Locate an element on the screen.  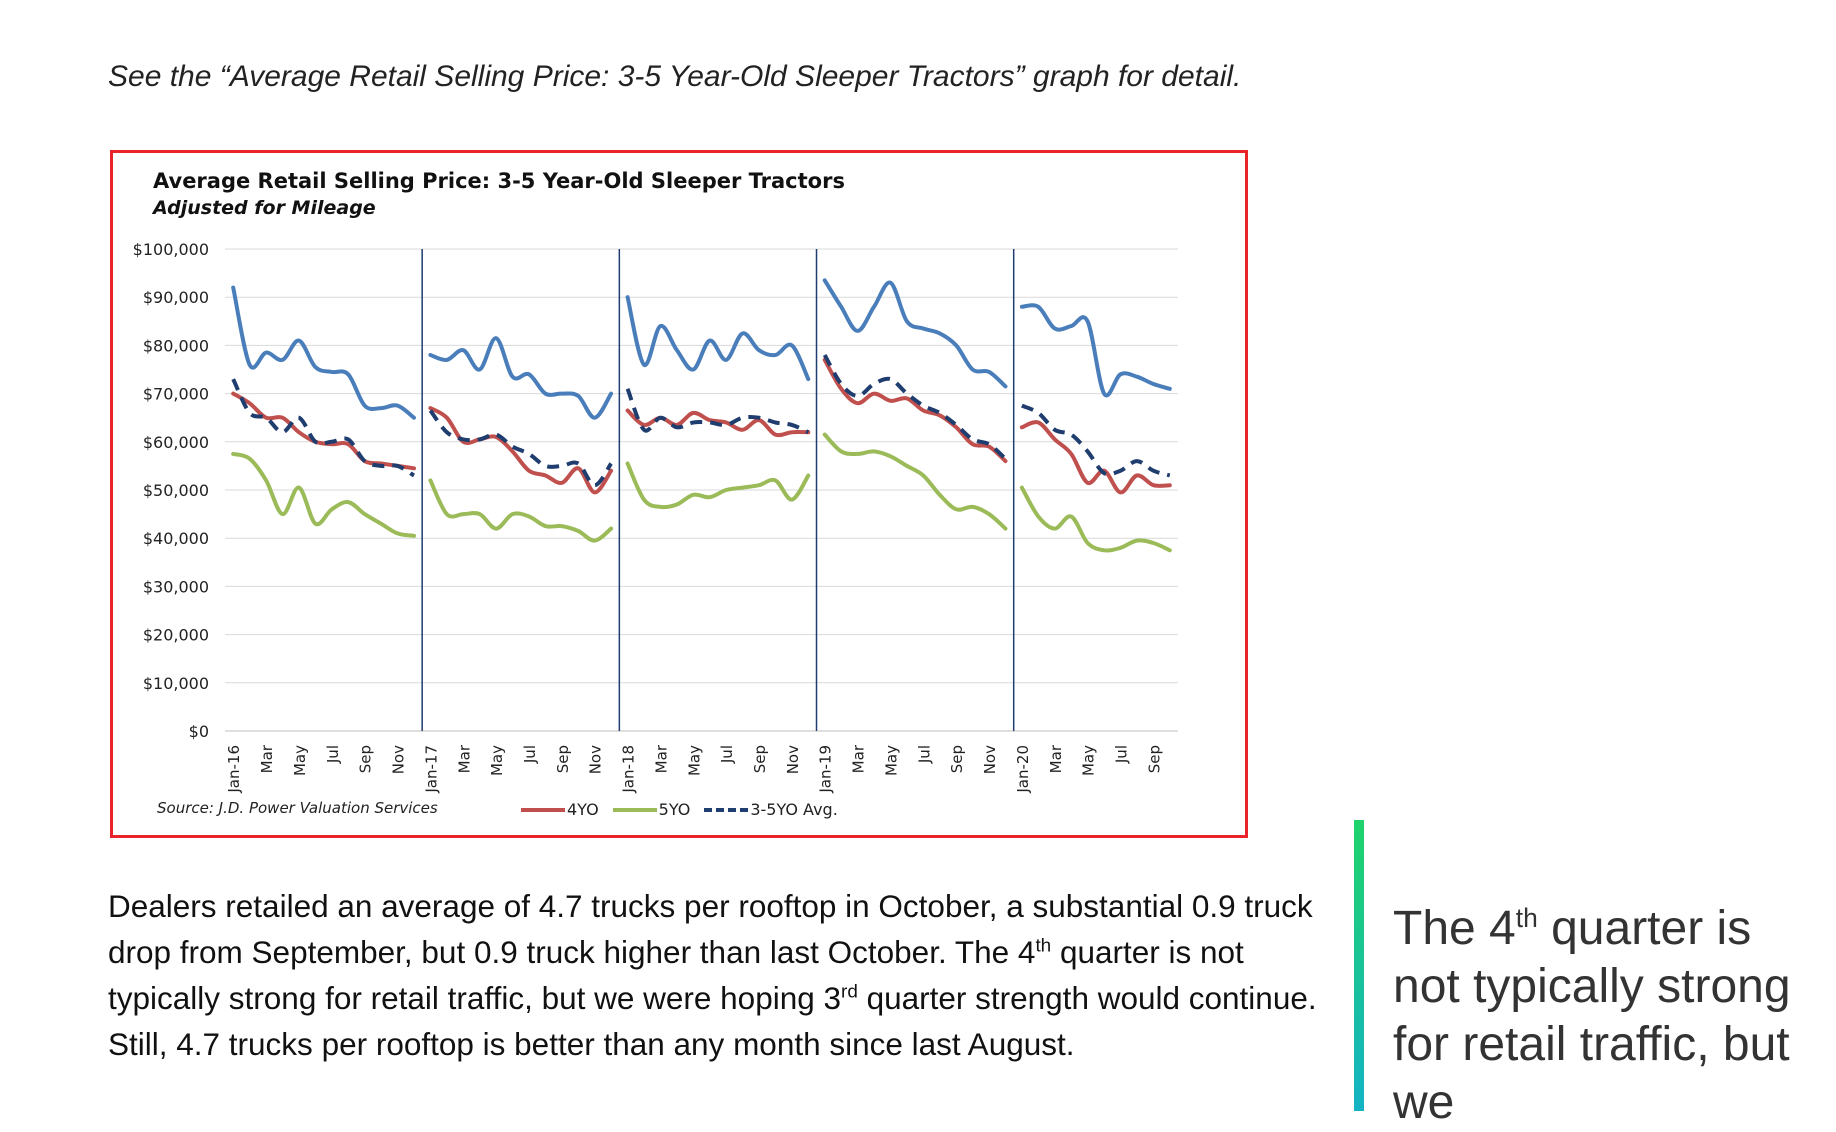
legend-label-5yo: 5YO is located at coordinates (674, 809).